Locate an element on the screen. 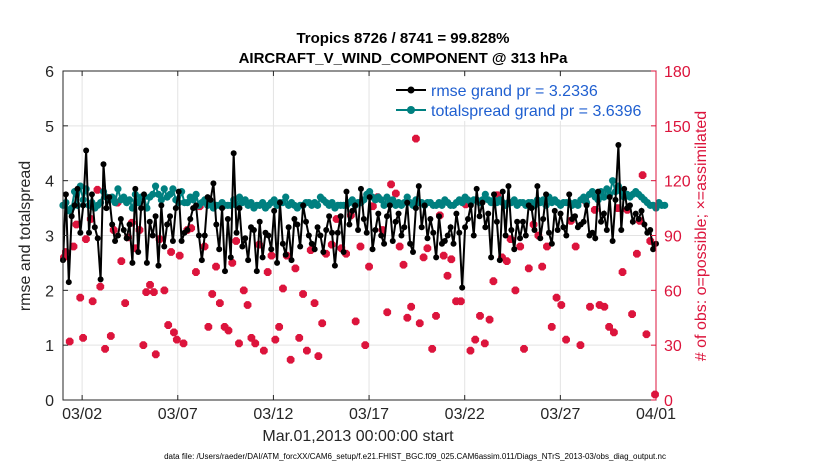 The width and height of the screenshot is (830, 470). x-tick-label-1: 03/07 is located at coordinates (178, 414).